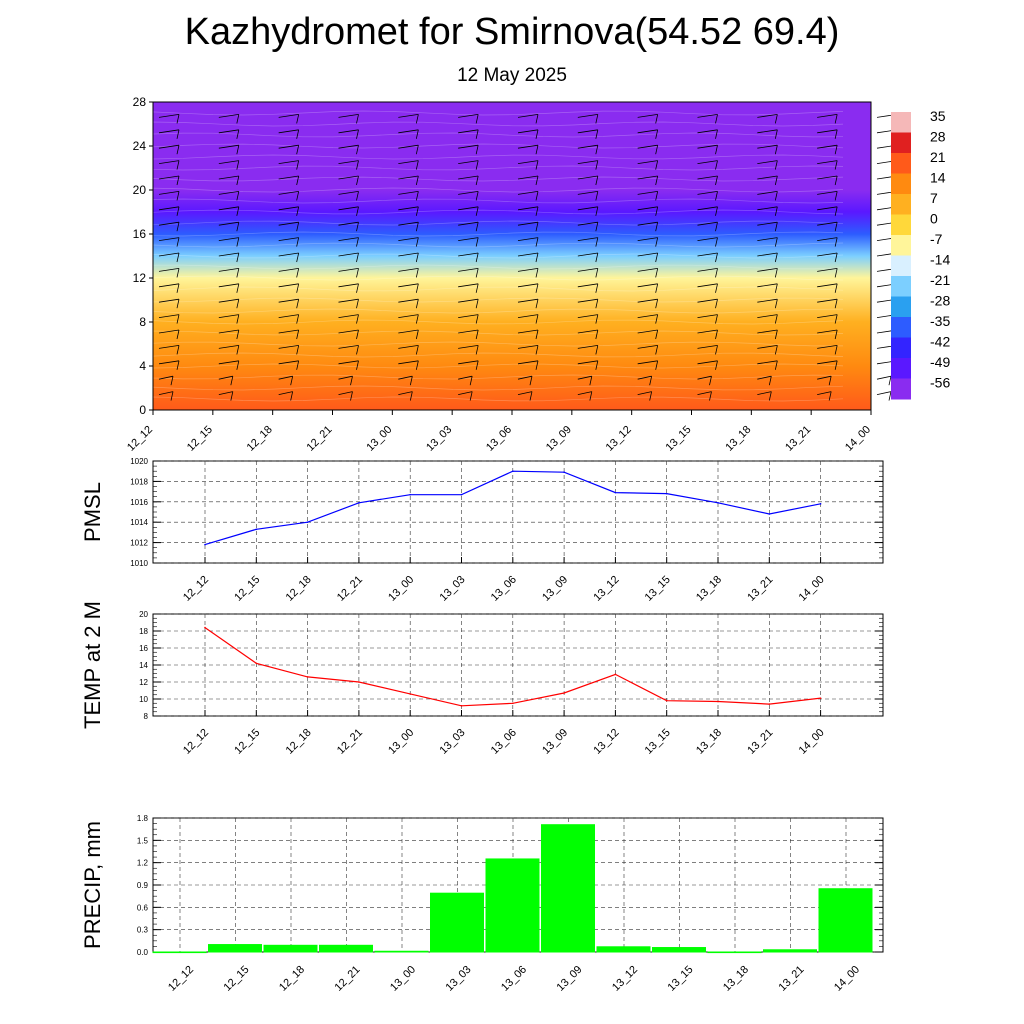 Image resolution: width=1024 pixels, height=1024 pixels. I want to click on heatmap-x-tick-label: 13_00, so click(379, 439).